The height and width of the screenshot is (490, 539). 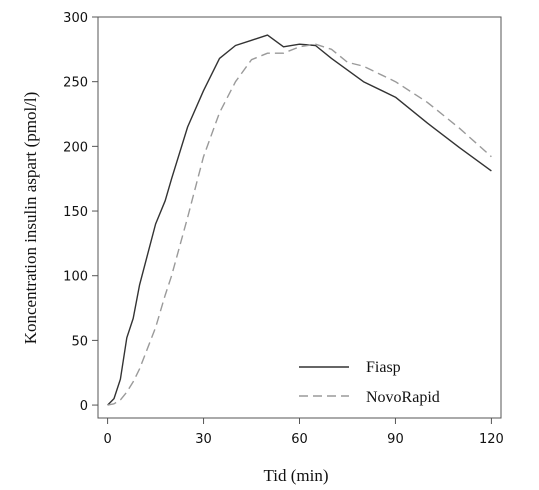 What do you see at coordinates (30, 218) in the screenshot?
I see `y-axis-title: Koncentration insulin aspart (pmol/l)` at bounding box center [30, 218].